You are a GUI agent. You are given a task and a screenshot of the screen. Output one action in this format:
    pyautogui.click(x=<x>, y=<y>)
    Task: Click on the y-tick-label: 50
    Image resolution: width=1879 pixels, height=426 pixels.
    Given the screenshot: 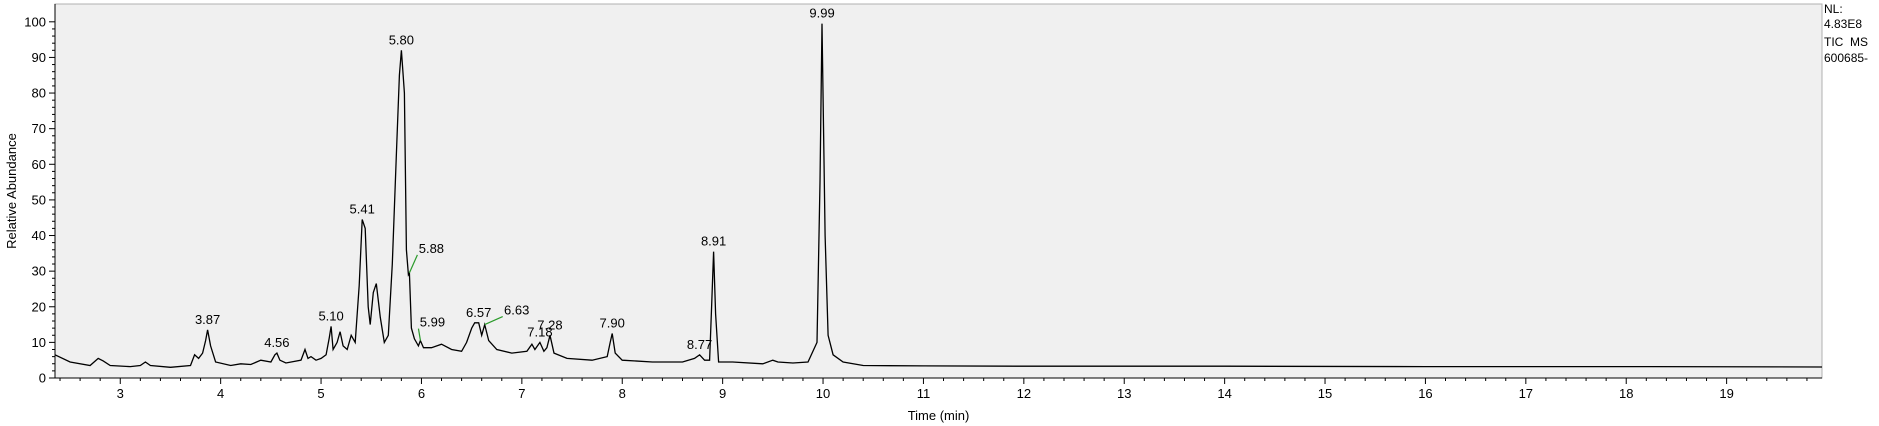 What is the action you would take?
    pyautogui.click(x=39, y=199)
    